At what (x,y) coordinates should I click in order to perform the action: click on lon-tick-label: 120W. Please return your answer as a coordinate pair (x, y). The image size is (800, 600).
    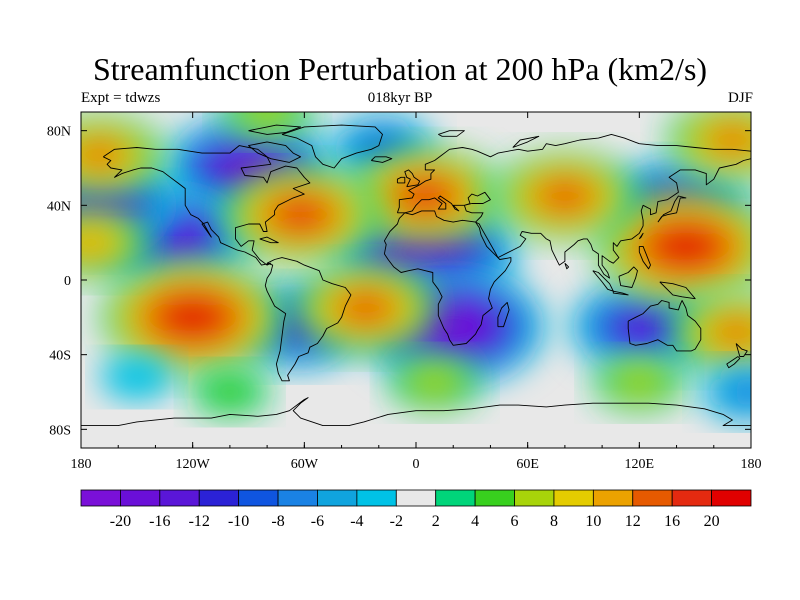
    Looking at the image, I should click on (193, 464).